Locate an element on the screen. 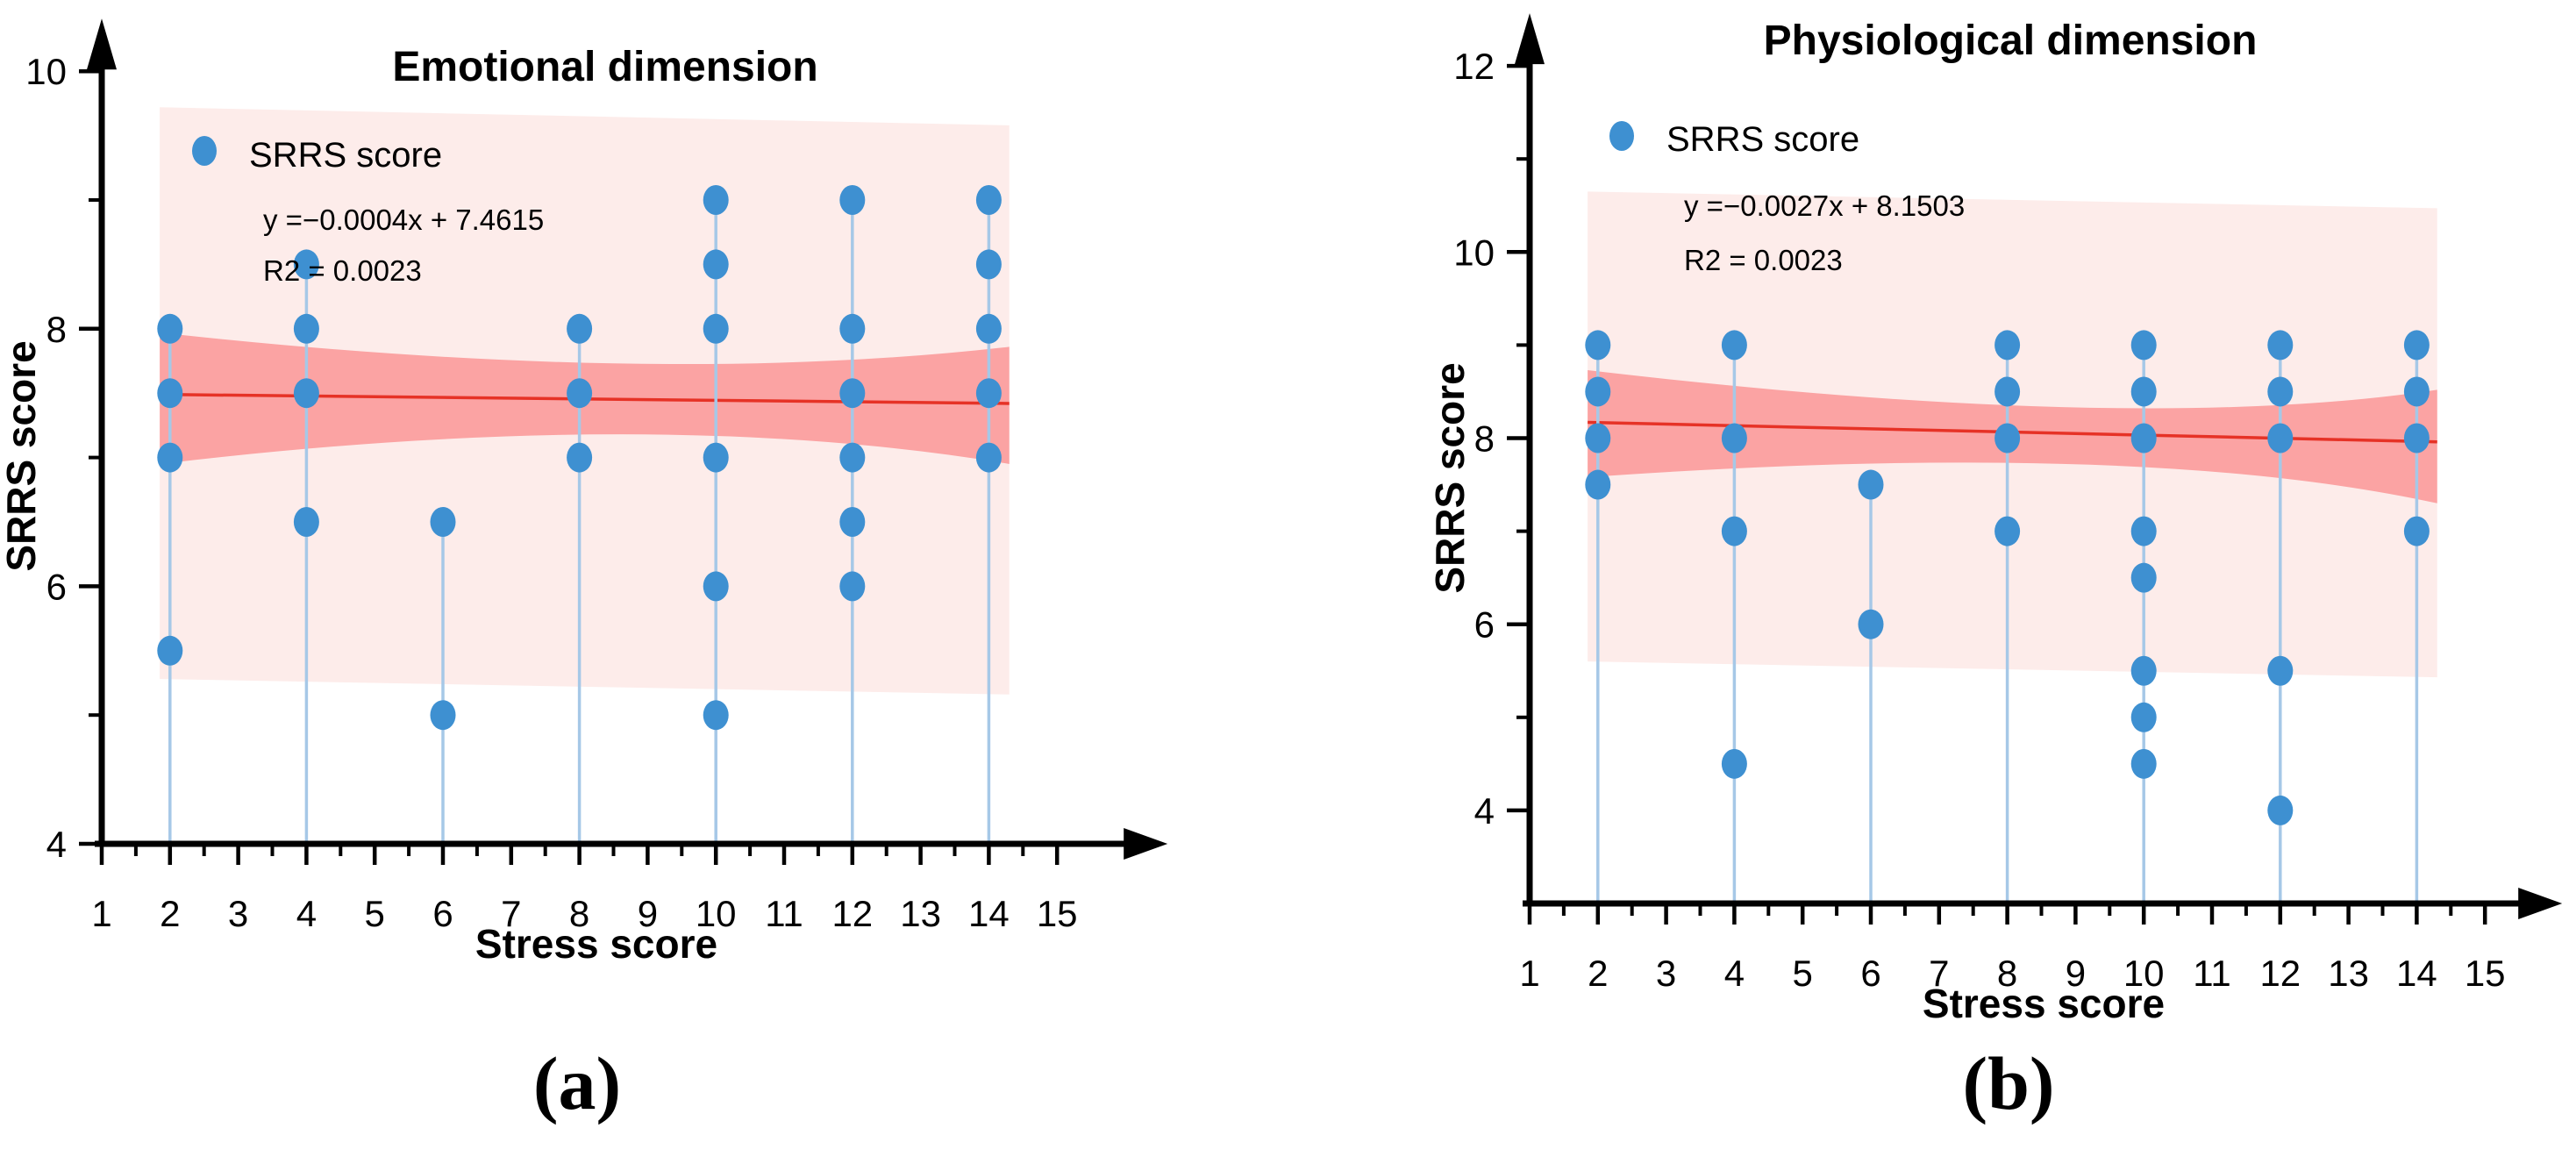  x-tick-label: 9 is located at coordinates (2076, 974).